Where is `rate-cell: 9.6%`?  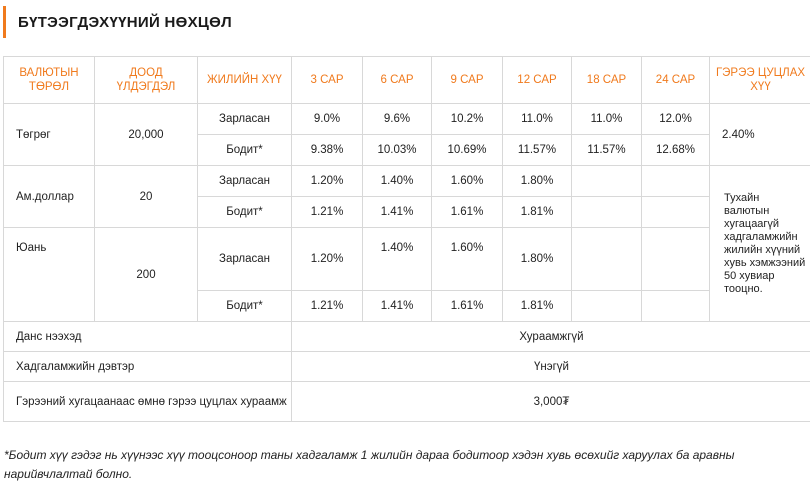
rate-cell: 9.6% is located at coordinates (397, 119).